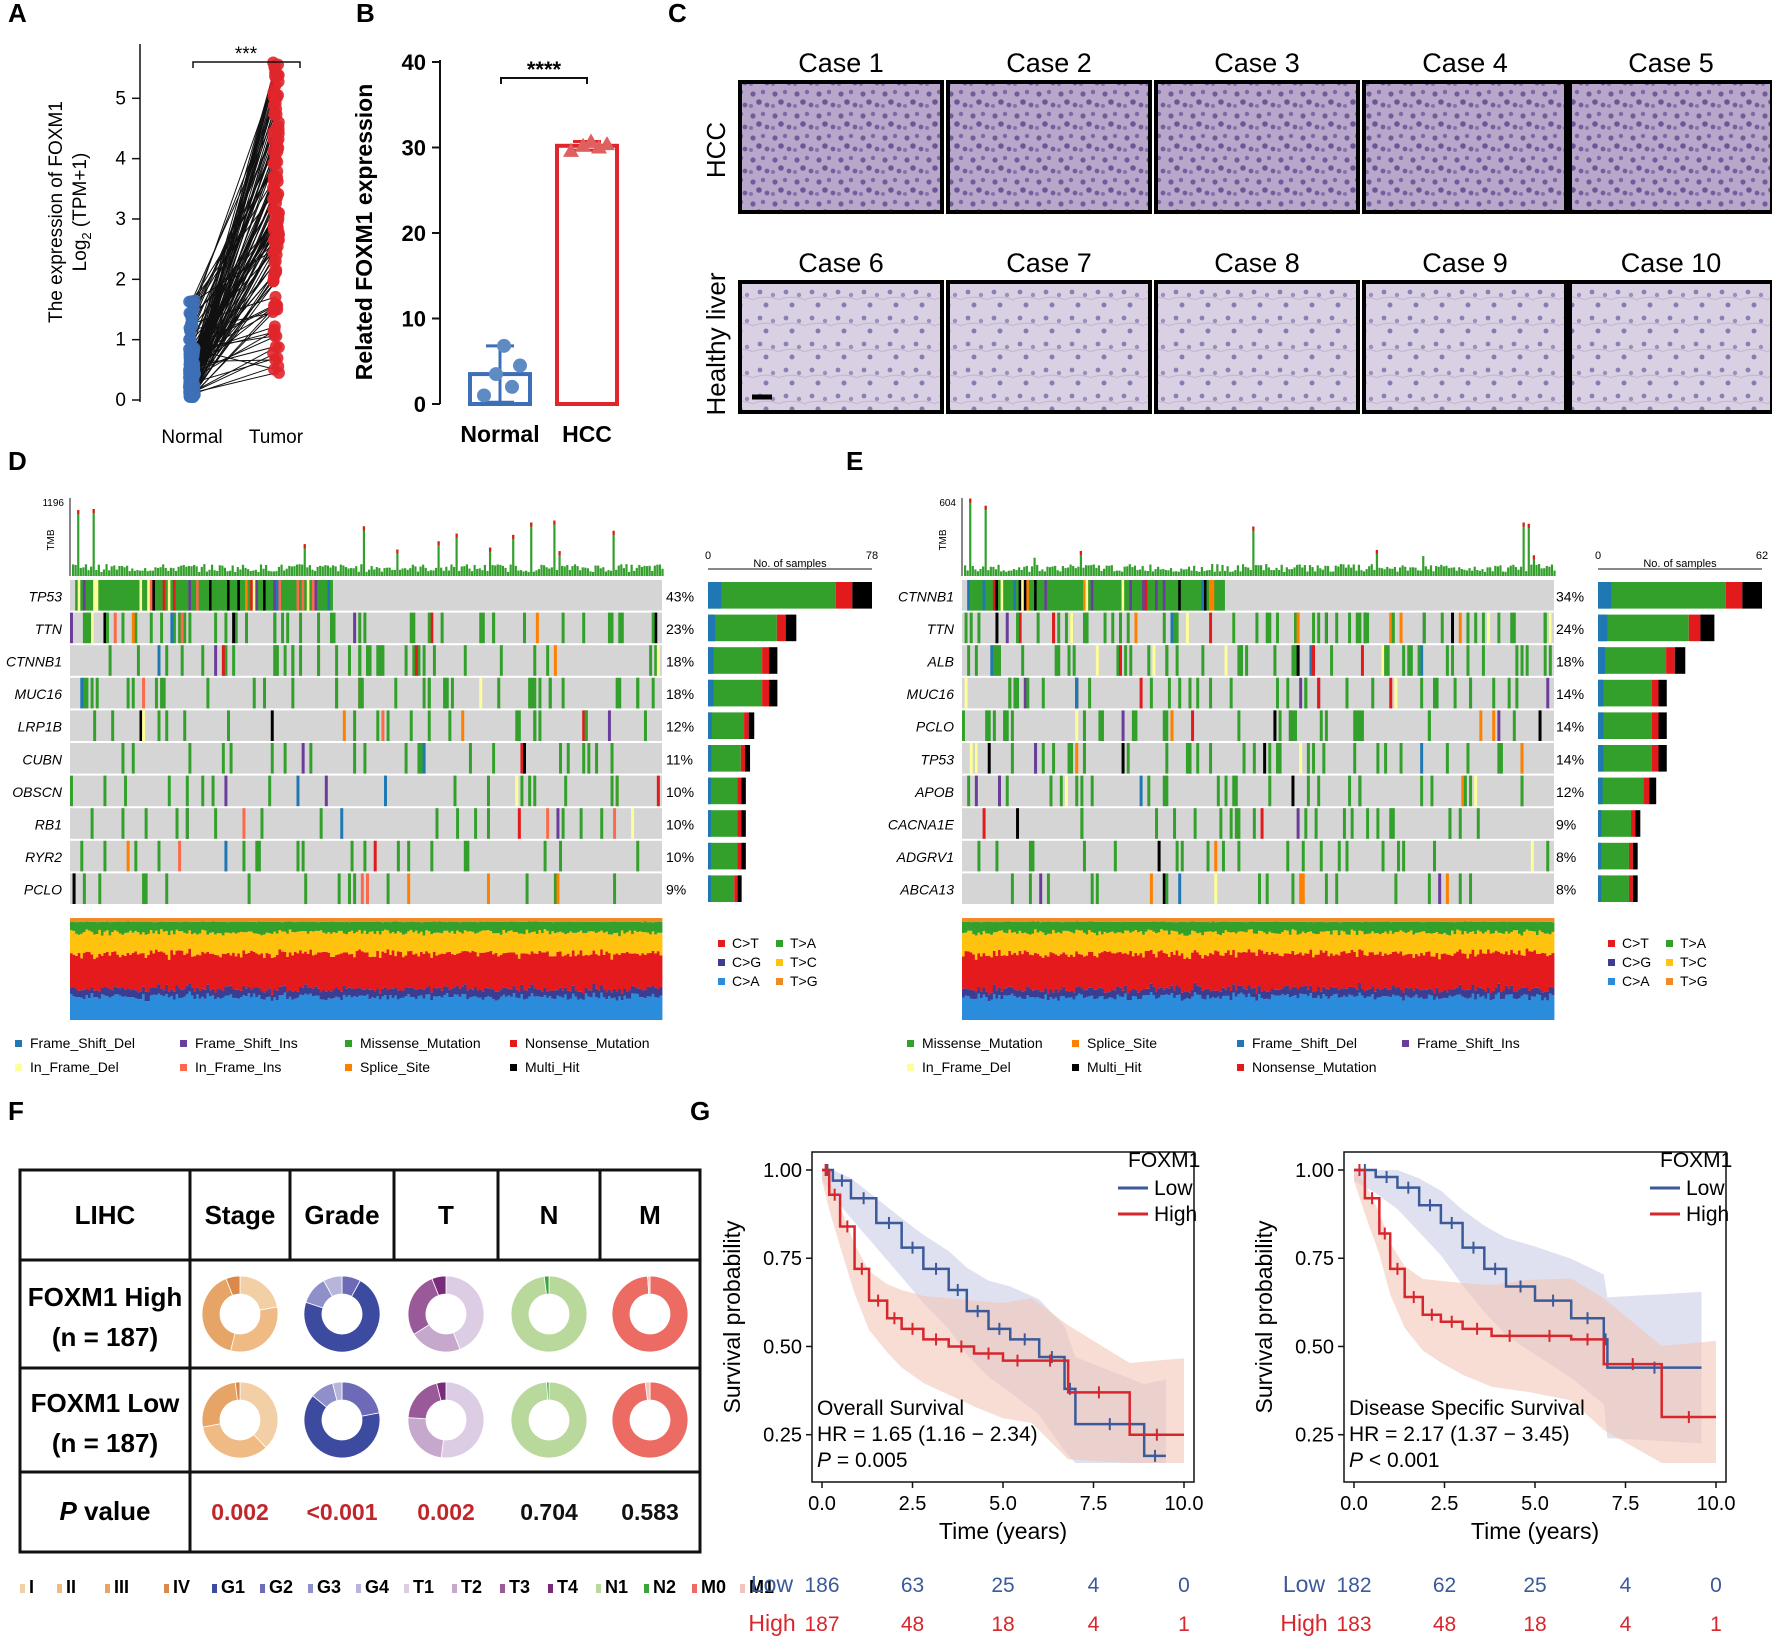 The height and width of the screenshot is (1643, 1772). What do you see at coordinates (40, 727) in the screenshot?
I see `gene-label: LRP1B` at bounding box center [40, 727].